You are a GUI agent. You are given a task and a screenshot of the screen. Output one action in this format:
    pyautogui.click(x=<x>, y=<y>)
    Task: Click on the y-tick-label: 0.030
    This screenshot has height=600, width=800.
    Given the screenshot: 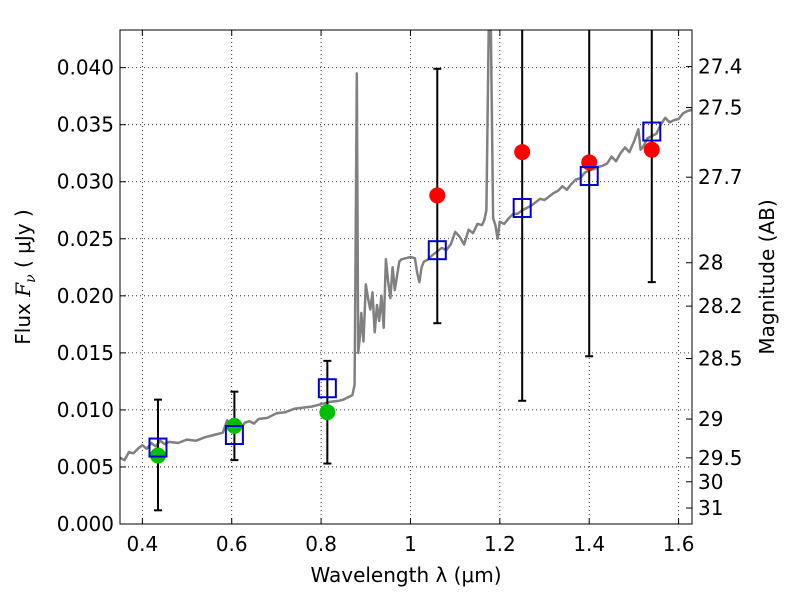 What is the action you would take?
    pyautogui.click(x=85, y=182)
    